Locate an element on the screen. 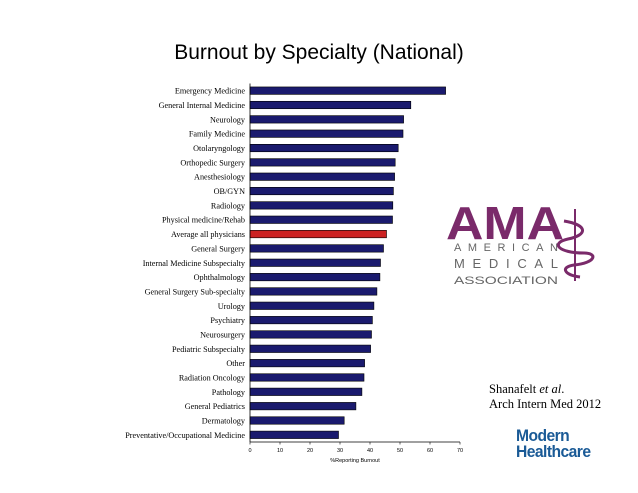 This screenshot has height=493, width=638. category-label: Family Medicine is located at coordinates (217, 134).